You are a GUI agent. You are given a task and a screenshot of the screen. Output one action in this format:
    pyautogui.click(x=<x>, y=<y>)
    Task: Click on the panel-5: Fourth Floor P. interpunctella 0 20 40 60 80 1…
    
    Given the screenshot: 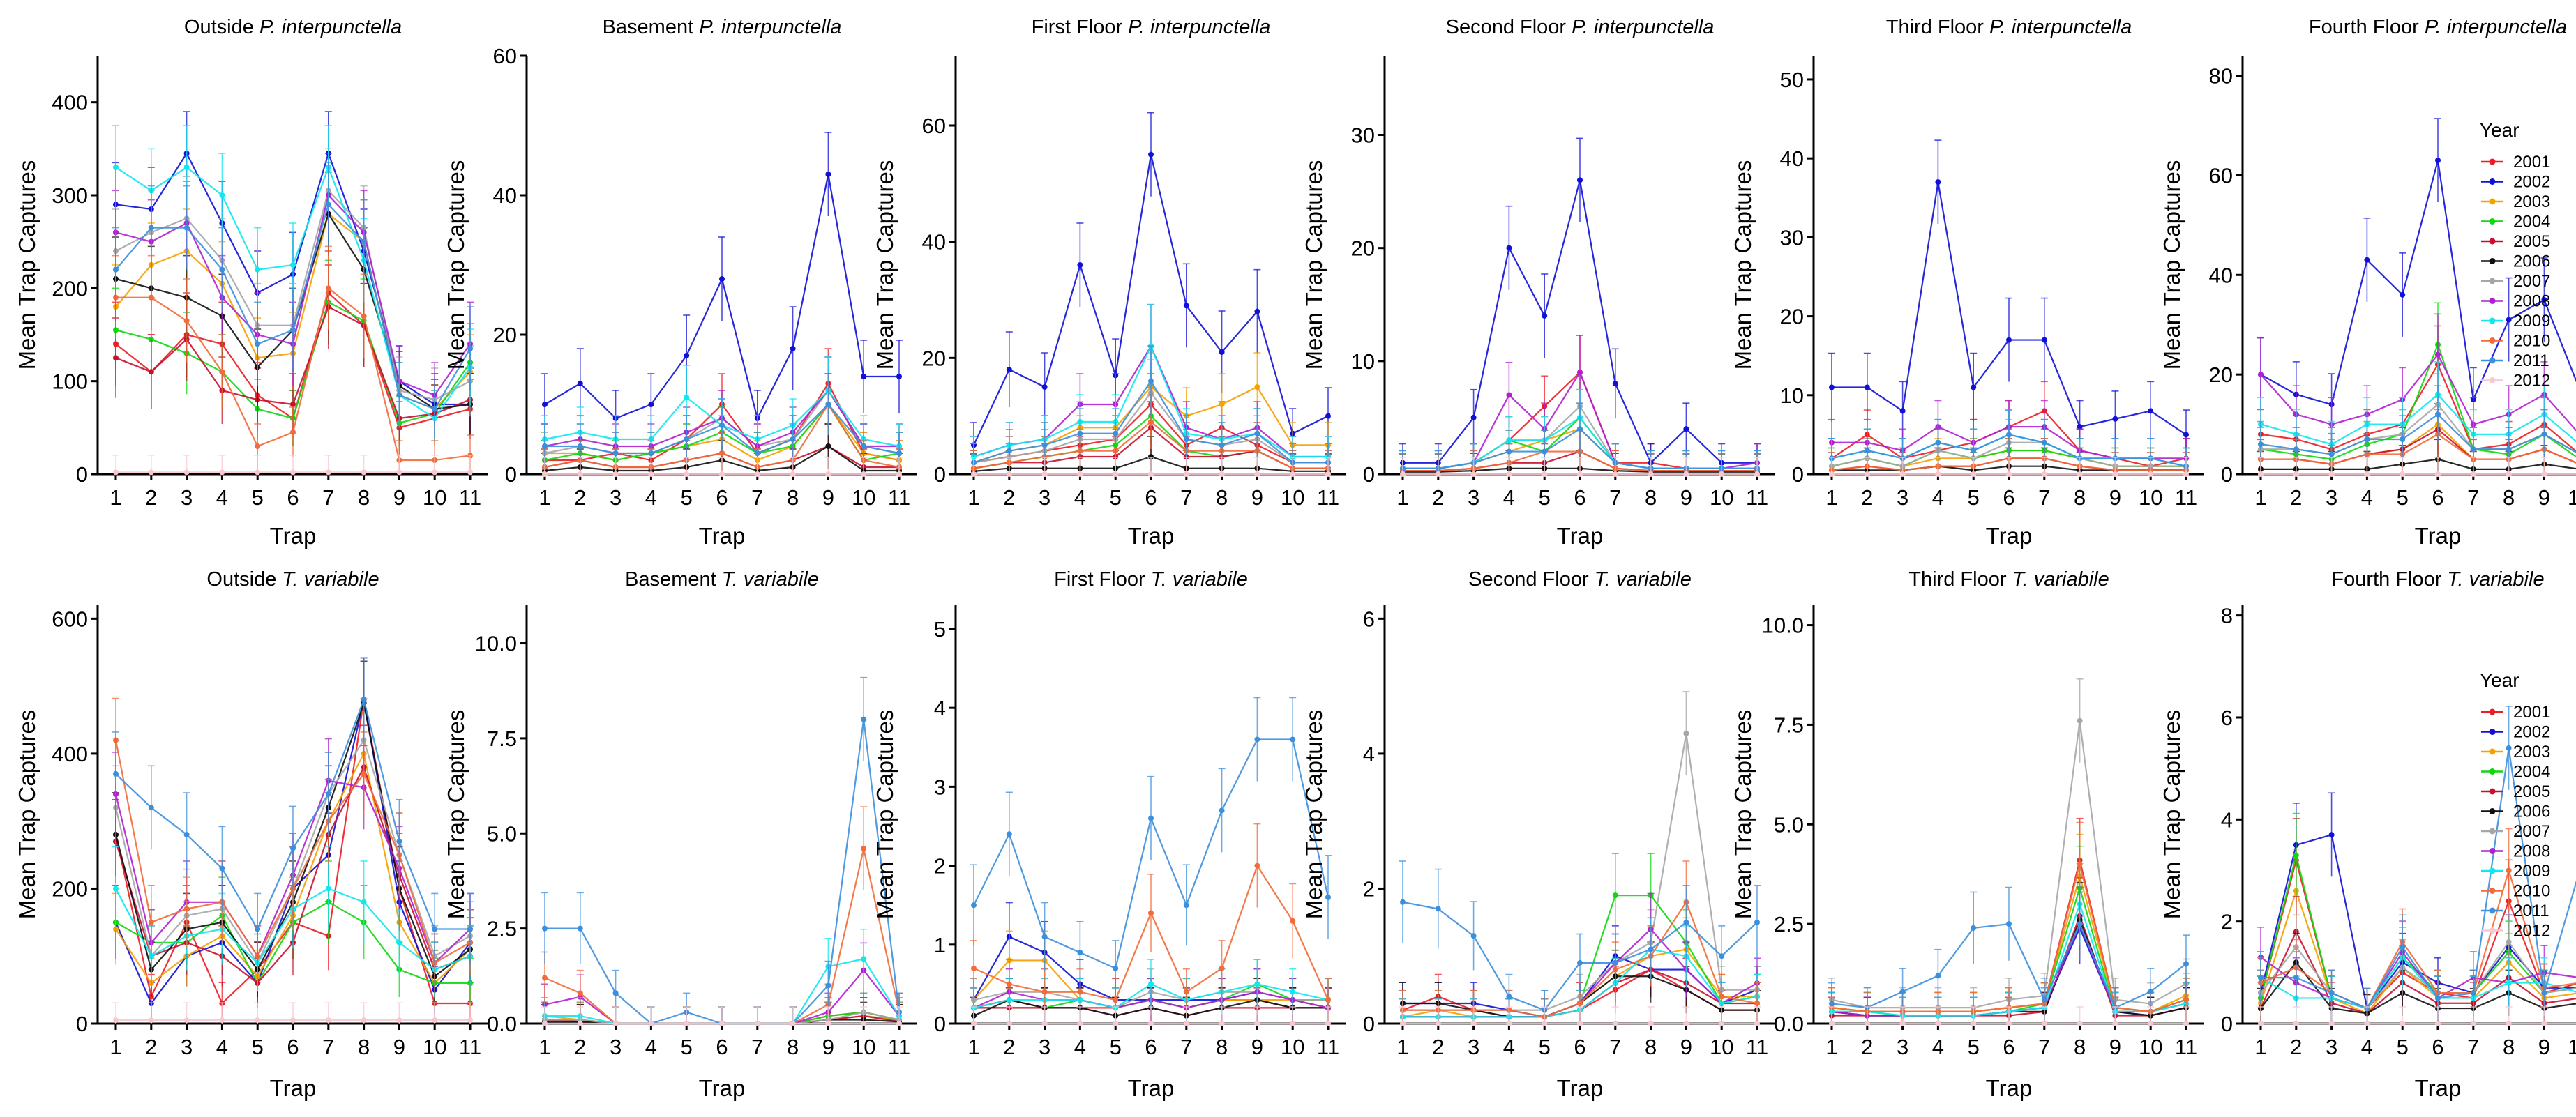 What is the action you would take?
    pyautogui.click(x=2367, y=282)
    